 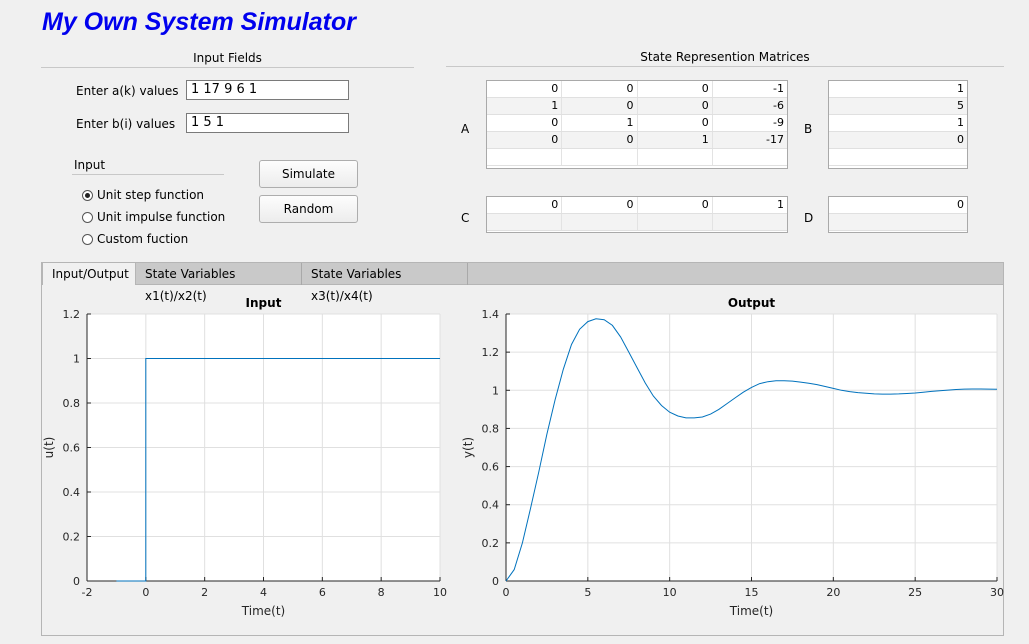 I want to click on matrix-a-row: 0 0 1 -17, so click(x=637, y=140).